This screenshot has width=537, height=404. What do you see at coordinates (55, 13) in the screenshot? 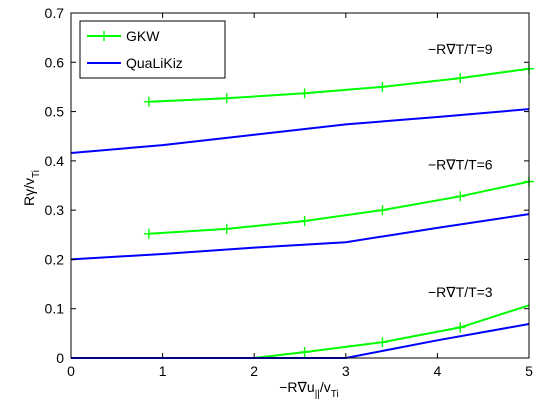
I see `y-tick-label: 0.7` at bounding box center [55, 13].